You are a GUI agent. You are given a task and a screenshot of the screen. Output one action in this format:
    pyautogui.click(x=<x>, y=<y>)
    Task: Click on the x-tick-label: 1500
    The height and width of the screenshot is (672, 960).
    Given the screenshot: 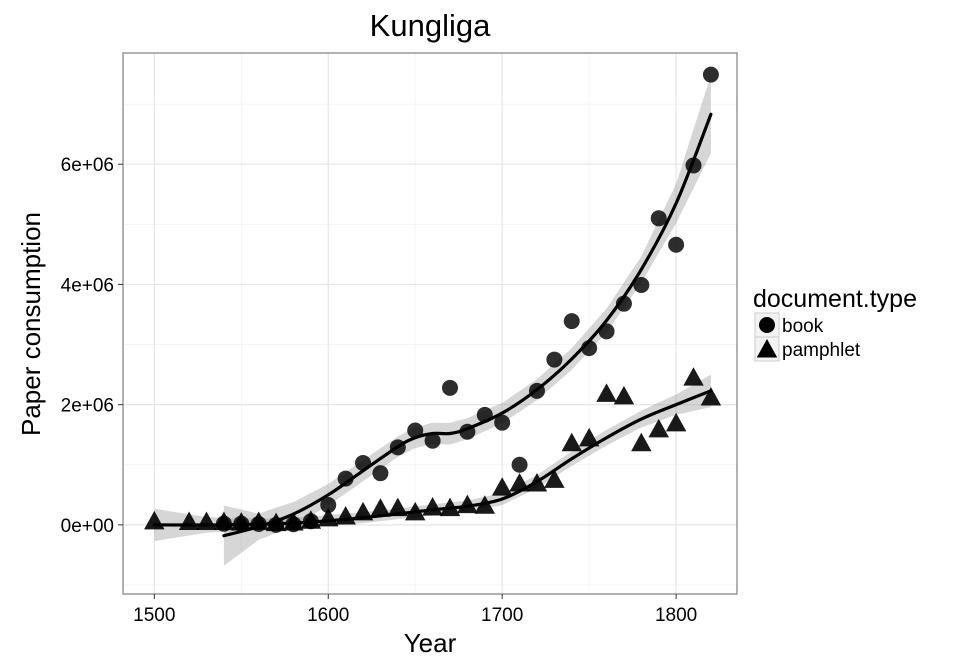 What is the action you would take?
    pyautogui.click(x=154, y=615)
    